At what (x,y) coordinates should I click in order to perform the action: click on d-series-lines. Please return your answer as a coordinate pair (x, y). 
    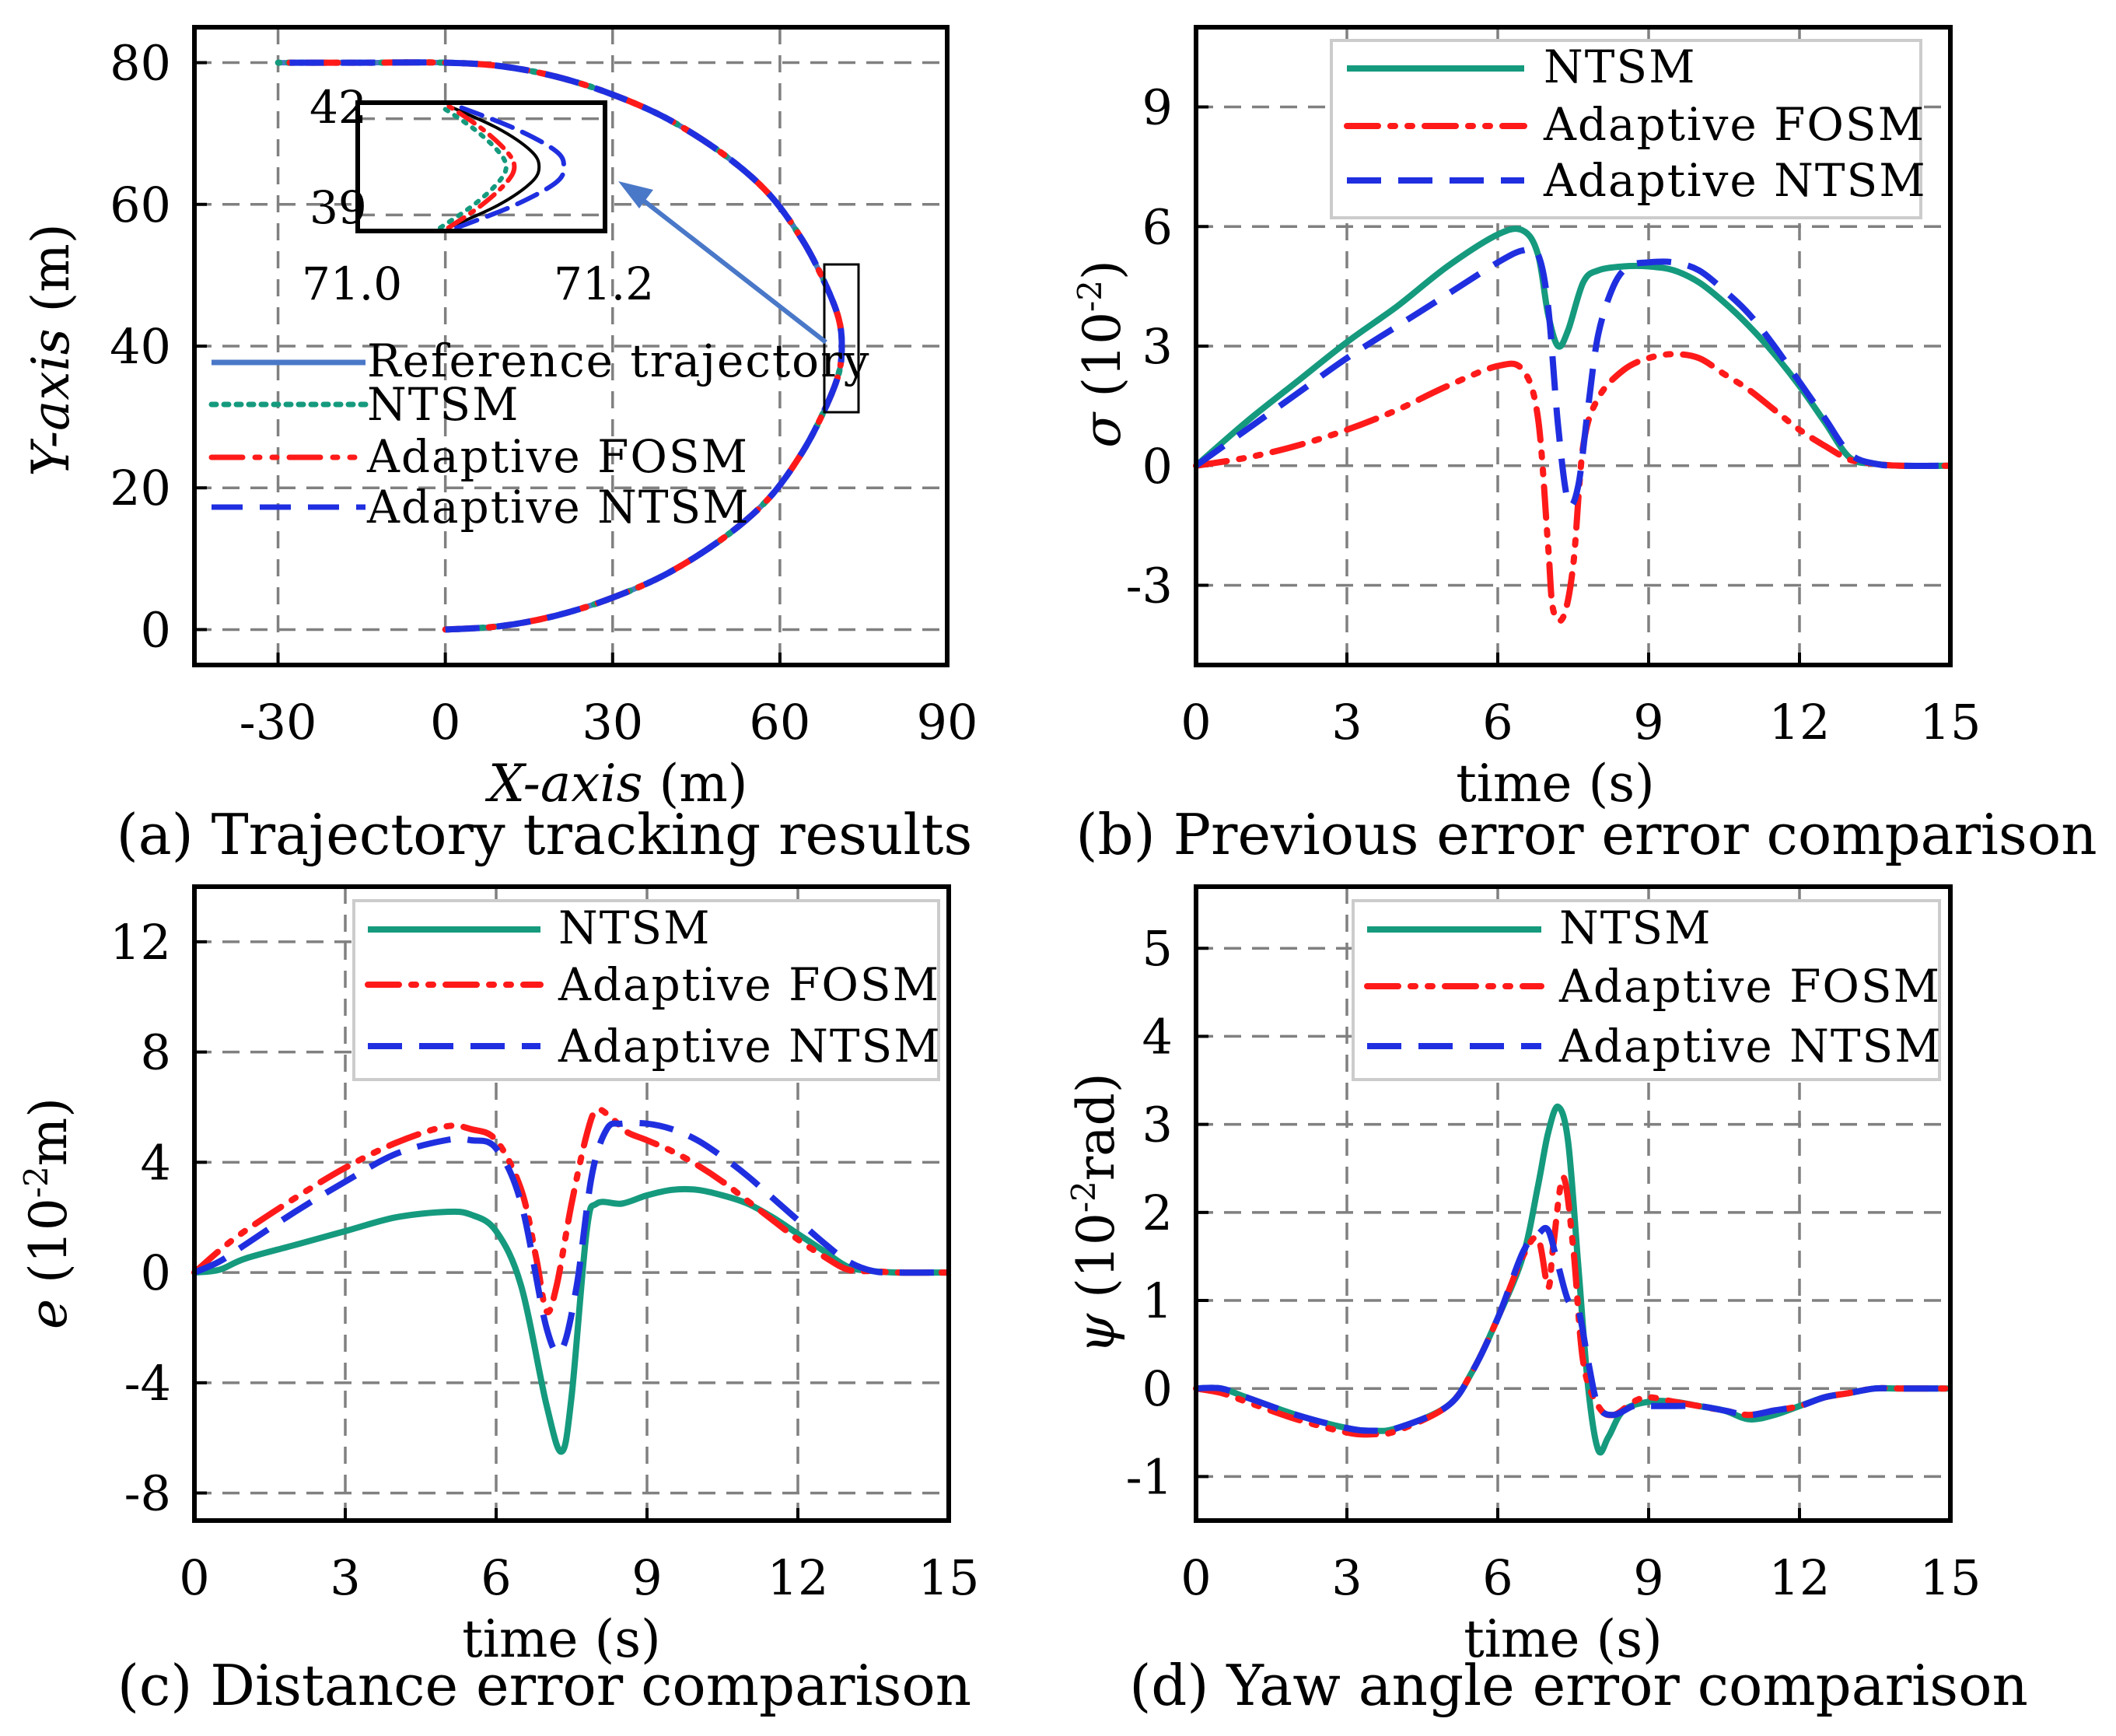
    Looking at the image, I should click on (1573, 1280).